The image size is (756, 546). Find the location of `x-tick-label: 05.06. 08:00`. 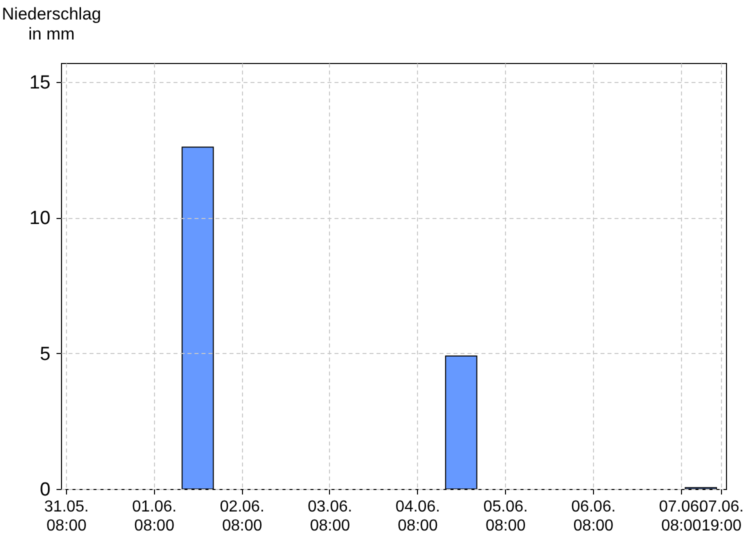

x-tick-label: 05.06. 08:00 is located at coordinates (505, 516).